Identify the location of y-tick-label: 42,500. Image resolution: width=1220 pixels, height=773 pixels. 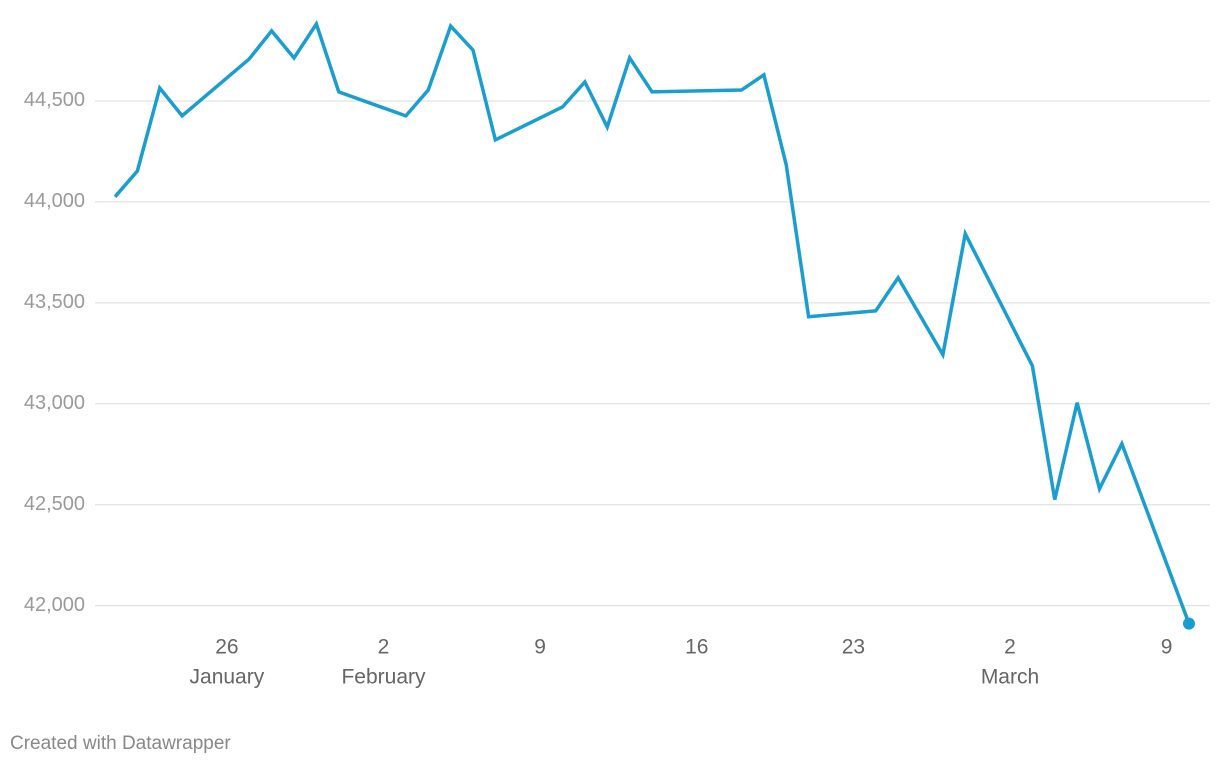
(54, 504).